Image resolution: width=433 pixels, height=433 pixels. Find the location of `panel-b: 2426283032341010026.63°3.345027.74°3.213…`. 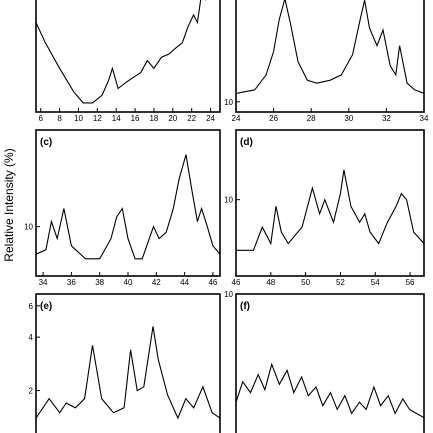

panel-b: 2426283032341010026.63°3.345027.74°3.213… is located at coordinates (324, 61).